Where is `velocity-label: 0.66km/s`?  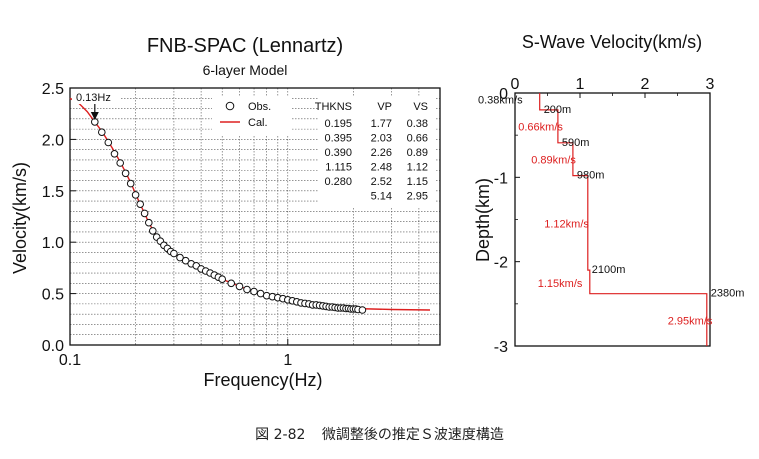 velocity-label: 0.66km/s is located at coordinates (540, 128).